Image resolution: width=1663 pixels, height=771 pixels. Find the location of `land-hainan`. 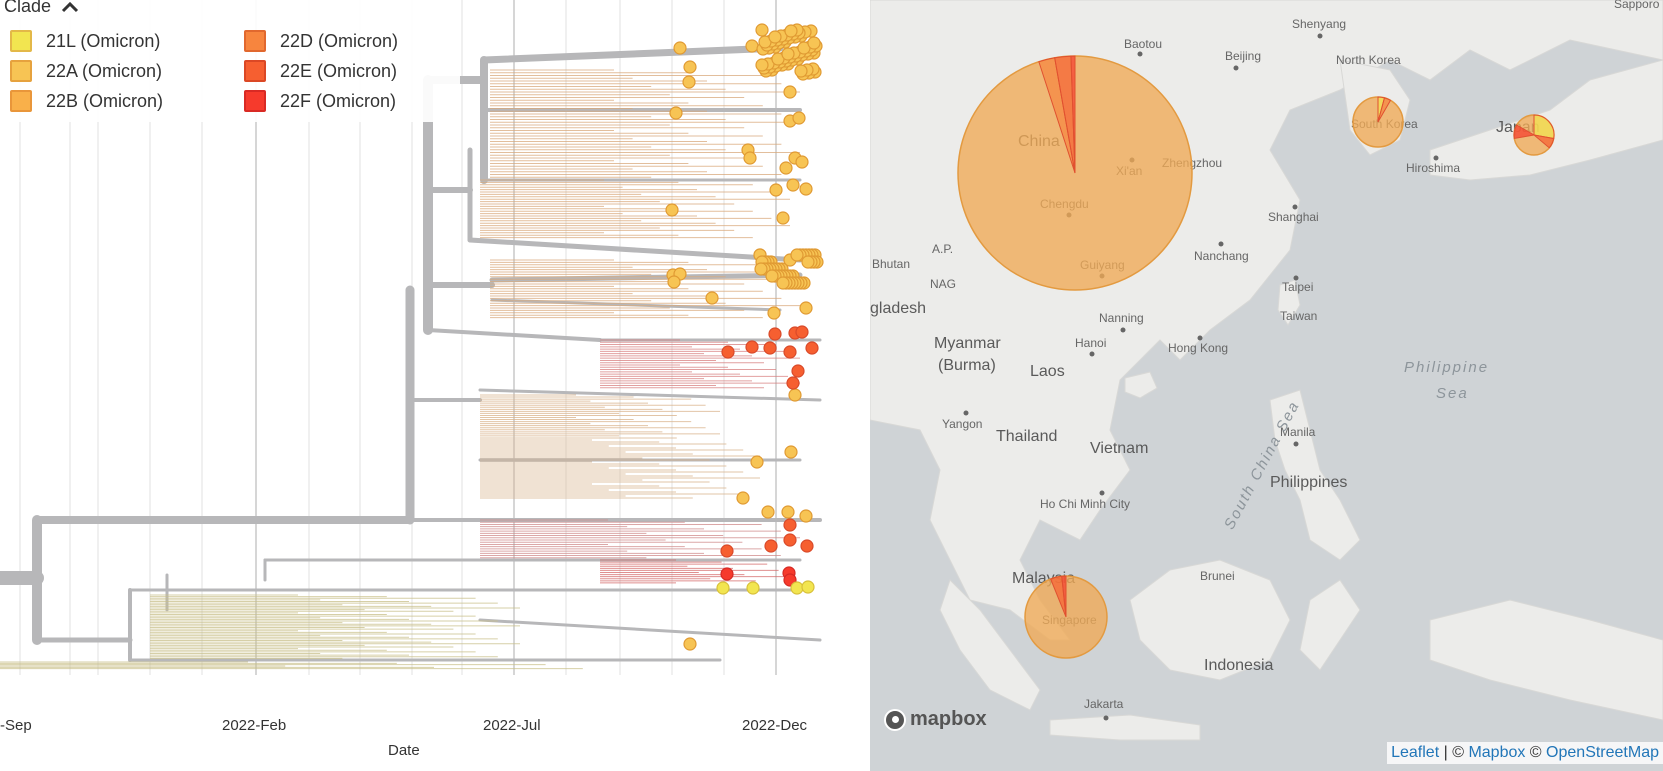

land-hainan is located at coordinates (1141, 385).